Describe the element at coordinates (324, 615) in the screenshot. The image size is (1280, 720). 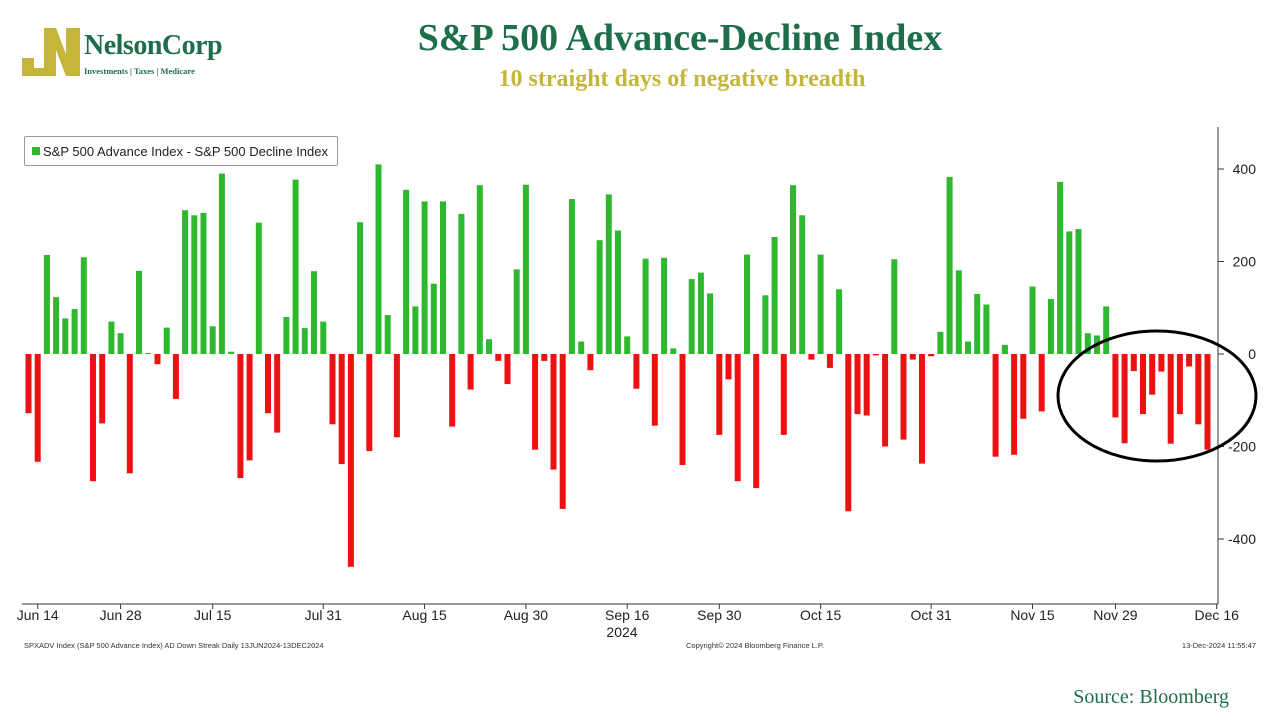
I see `x-tick-label: Jul 31` at that location.